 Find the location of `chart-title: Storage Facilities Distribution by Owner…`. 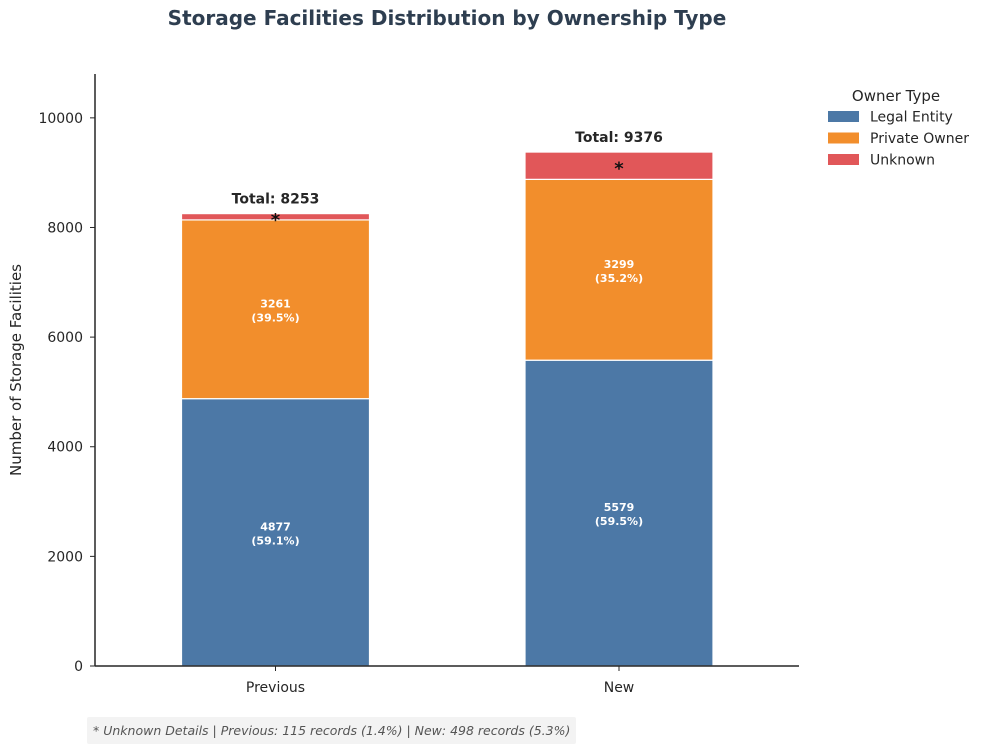

chart-title: Storage Facilities Distribution by Owner… is located at coordinates (447, 18).